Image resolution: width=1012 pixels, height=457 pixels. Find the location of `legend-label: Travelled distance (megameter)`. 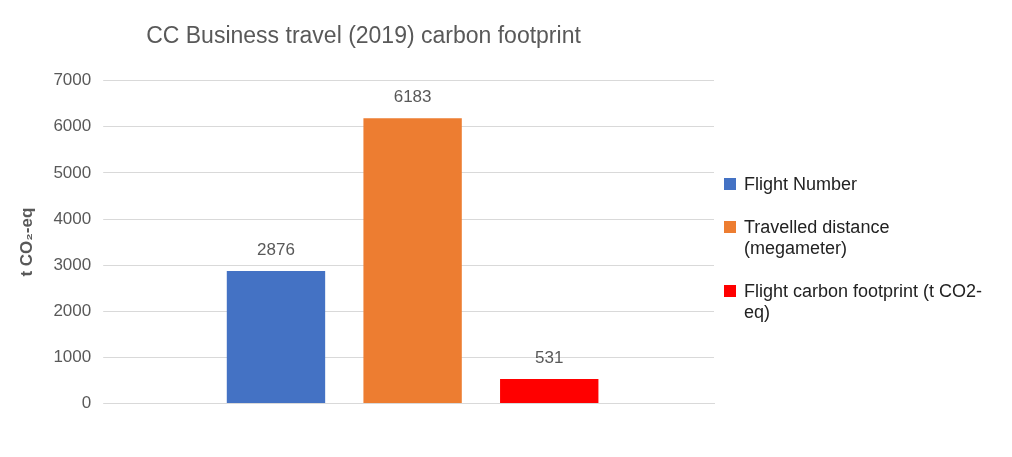

legend-label: Travelled distance (megameter) is located at coordinates (817, 237).